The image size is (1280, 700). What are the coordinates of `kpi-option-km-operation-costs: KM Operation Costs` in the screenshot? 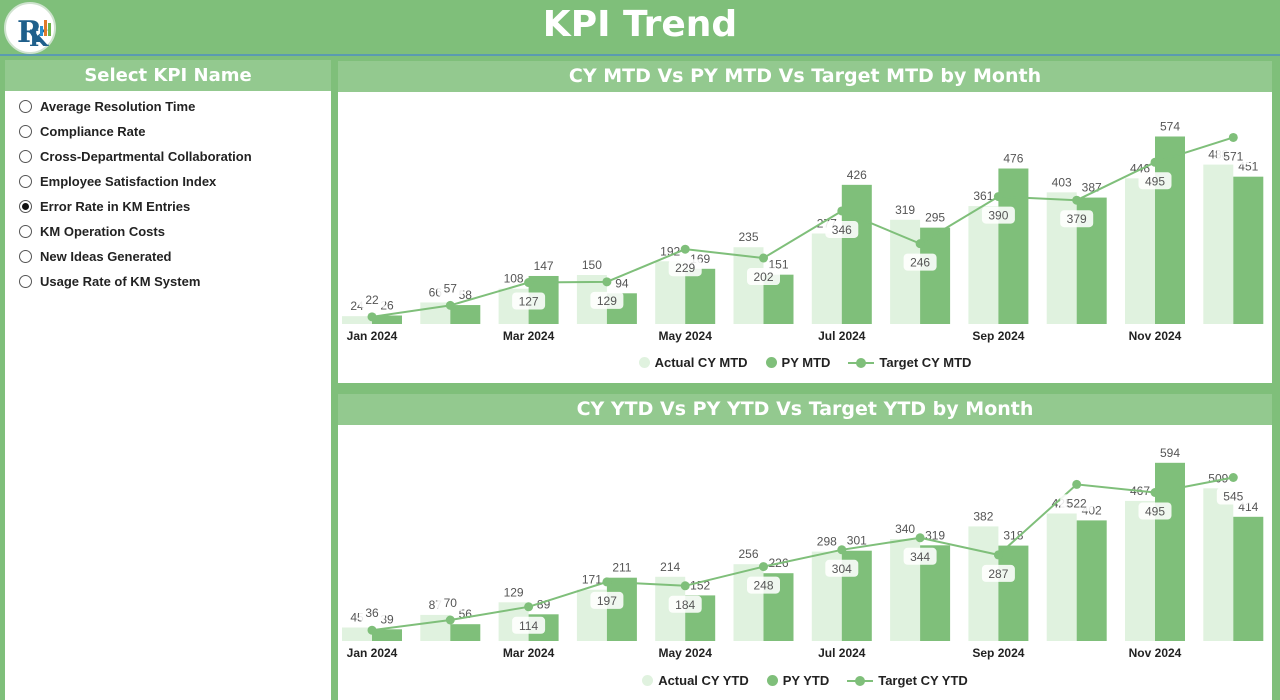 It's located at (168, 231).